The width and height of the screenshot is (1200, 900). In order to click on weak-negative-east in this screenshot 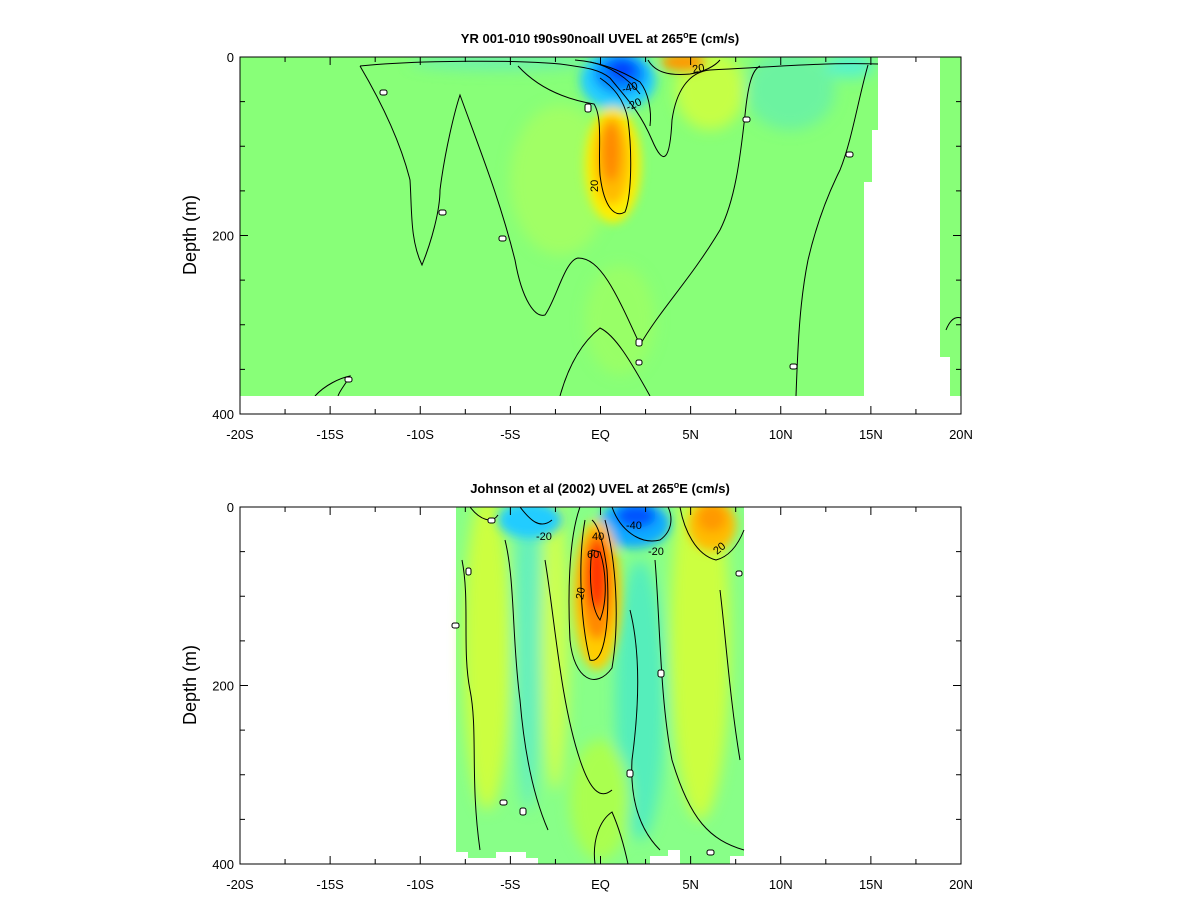, I will do `click(790, 93)`.